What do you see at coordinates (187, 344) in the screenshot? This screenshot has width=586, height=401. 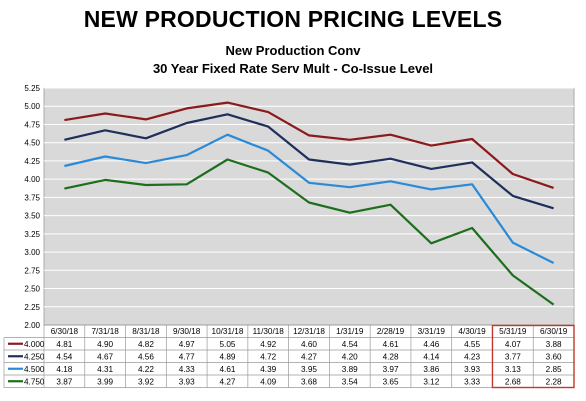 I see `data-label: 4.97` at bounding box center [187, 344].